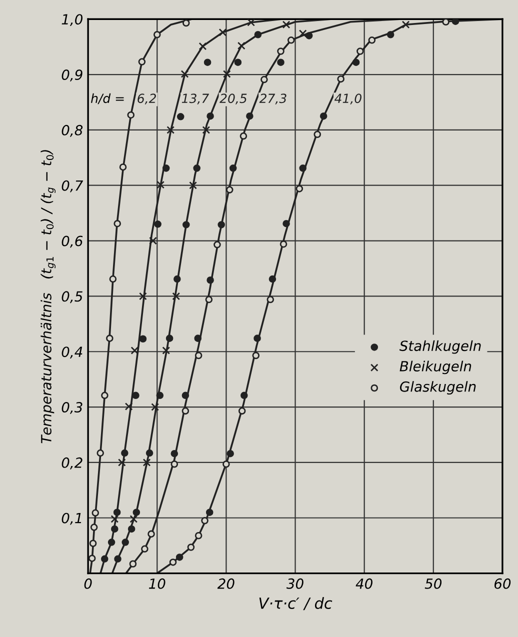  Describe the element at coordinates (196, 99) in the screenshot. I see `series-label: 13,7` at that location.